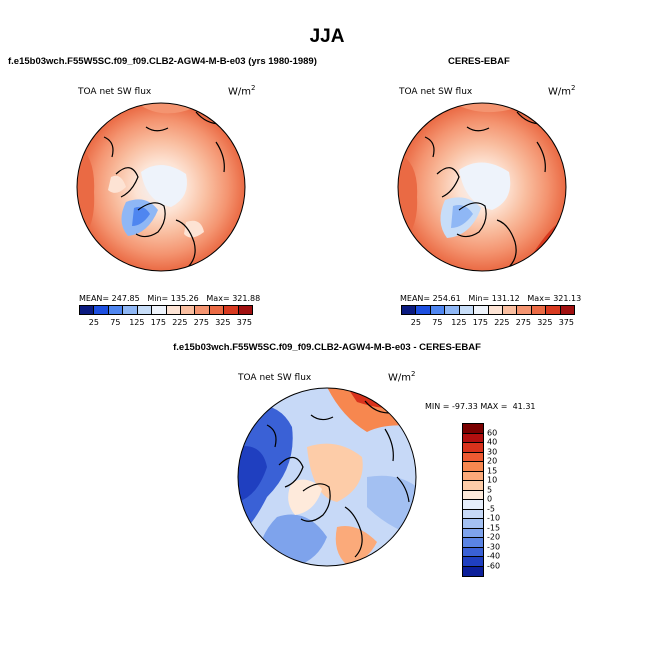 This screenshot has height=654, width=654. Describe the element at coordinates (545, 322) in the screenshot. I see `obs-colorbar-tick-label: 325` at that location.